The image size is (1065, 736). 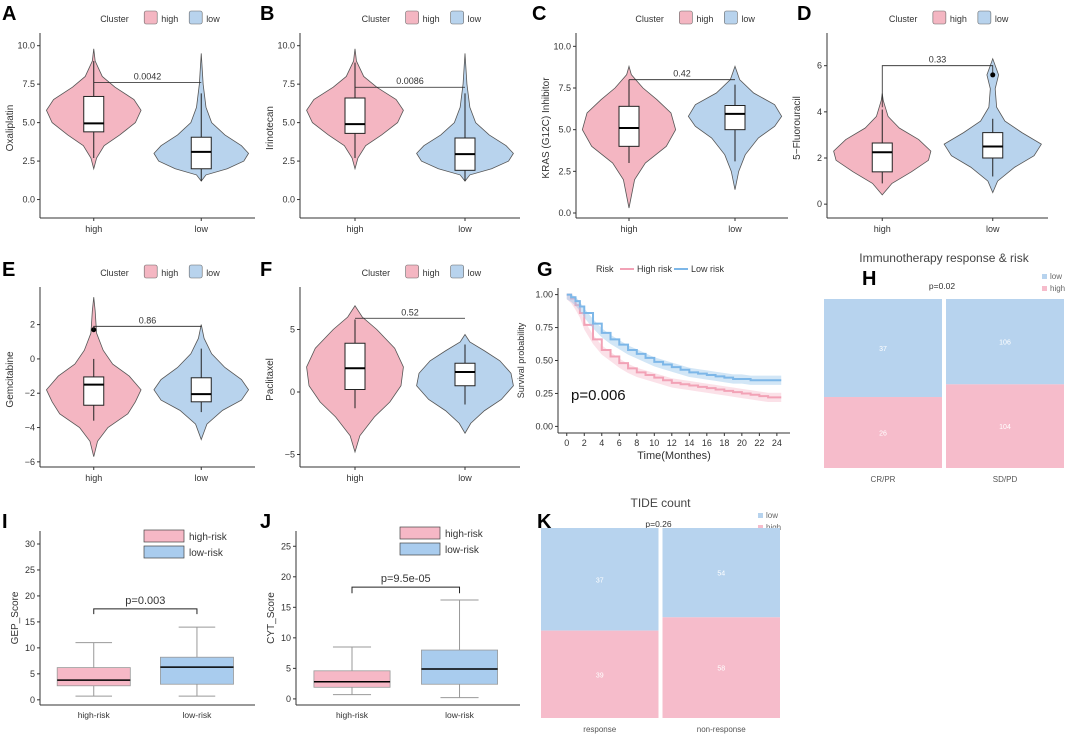 I want to click on x-tick-label: low-risk, so click(x=198, y=715).